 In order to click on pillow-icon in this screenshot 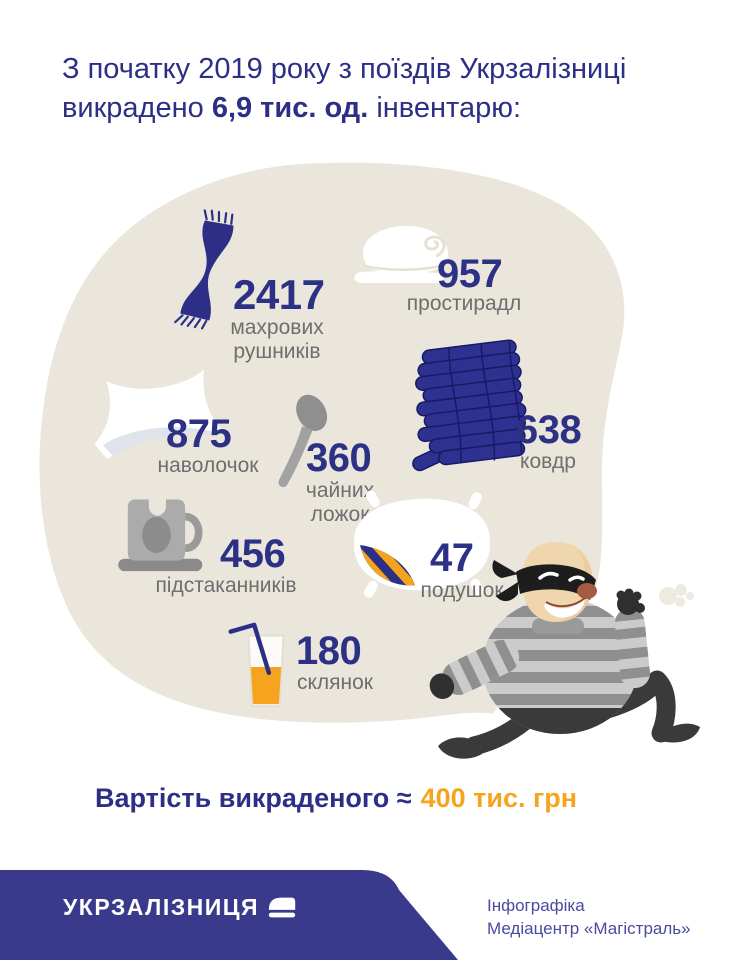, I will do `click(422, 544)`.